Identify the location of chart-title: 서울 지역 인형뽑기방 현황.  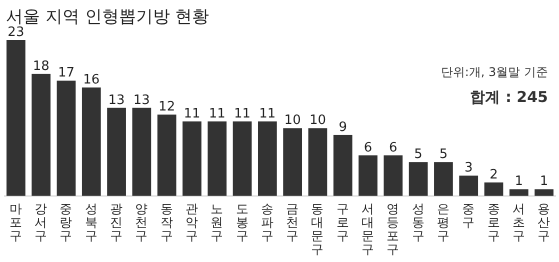
(108, 17).